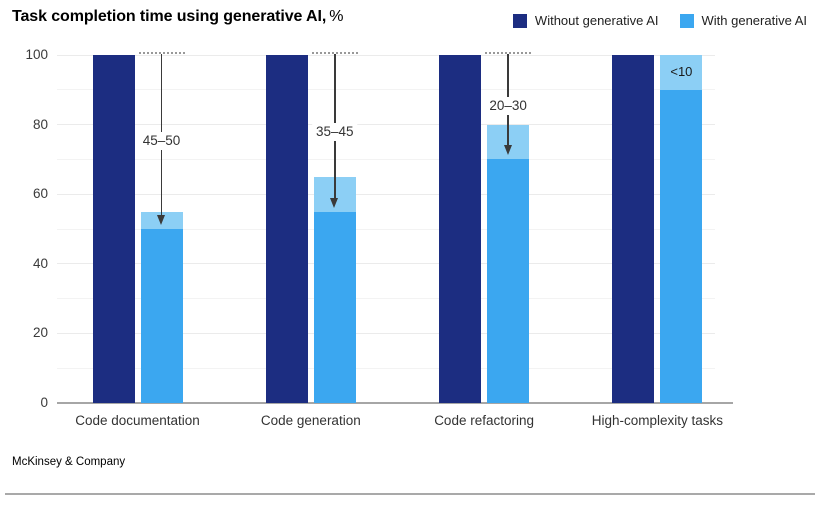 This screenshot has width=820, height=508. Describe the element at coordinates (40, 194) in the screenshot. I see `y-tick-label: 60` at that location.